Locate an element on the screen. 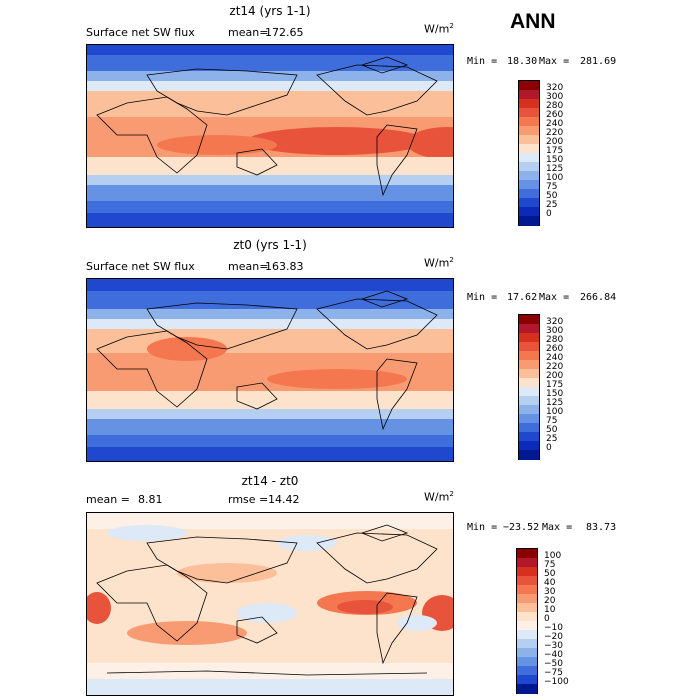 This screenshot has width=700, height=700. colorbar-tick-label: 320 is located at coordinates (555, 88).